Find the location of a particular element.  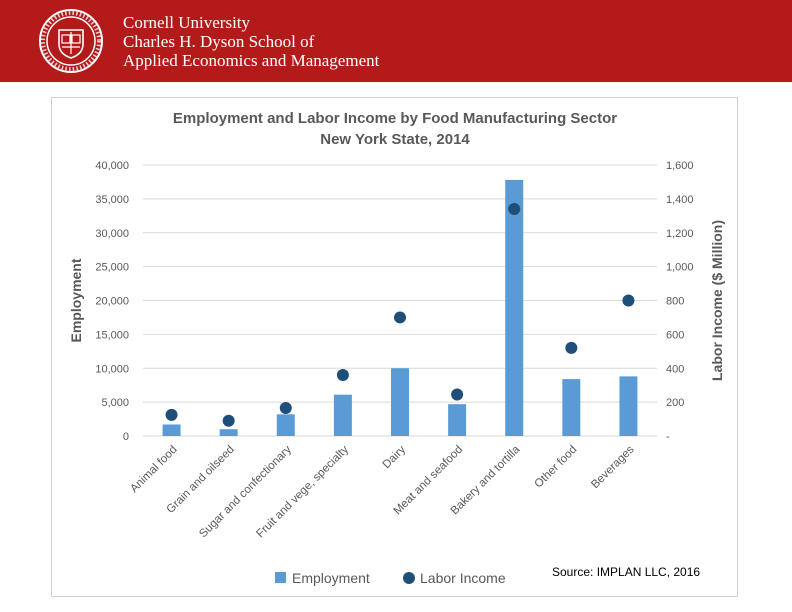

y-axis-label: Employment is located at coordinates (76, 300).